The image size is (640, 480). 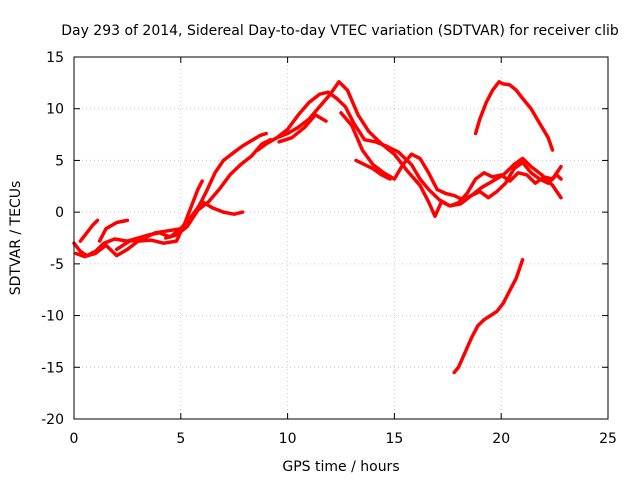 What do you see at coordinates (340, 467) in the screenshot?
I see `x-axis-label: GPS time / hours` at bounding box center [340, 467].